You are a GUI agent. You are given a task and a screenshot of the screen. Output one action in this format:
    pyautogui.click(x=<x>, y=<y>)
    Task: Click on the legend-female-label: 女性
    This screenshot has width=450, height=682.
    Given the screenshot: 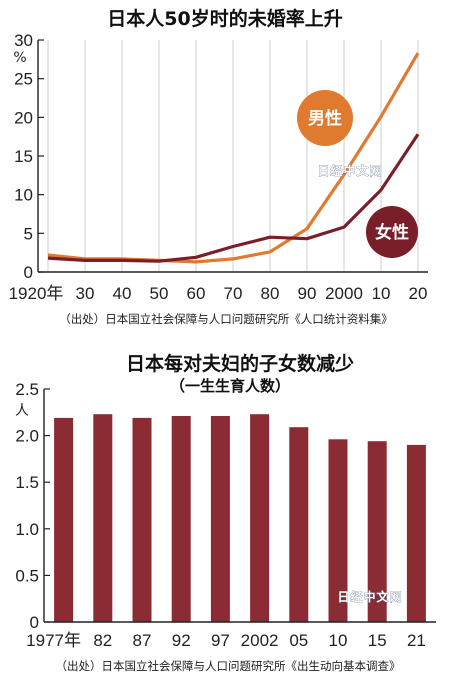 What is the action you would take?
    pyautogui.click(x=392, y=232)
    